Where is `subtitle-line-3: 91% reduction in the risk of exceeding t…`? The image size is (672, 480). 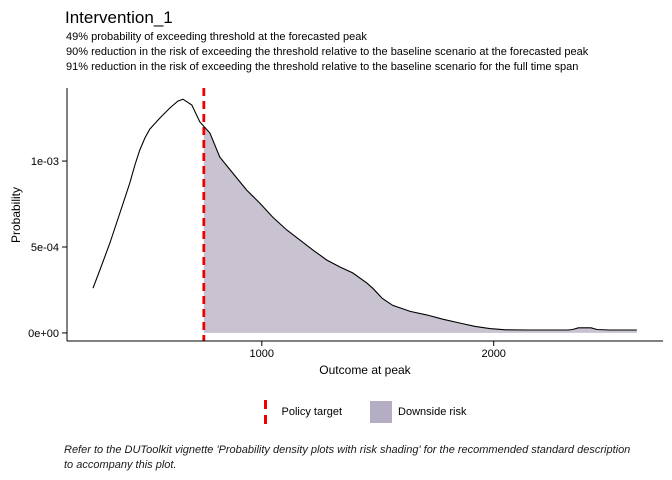 subtitle-line-3: 91% reduction in the risk of exceeding t… is located at coordinates (322, 67).